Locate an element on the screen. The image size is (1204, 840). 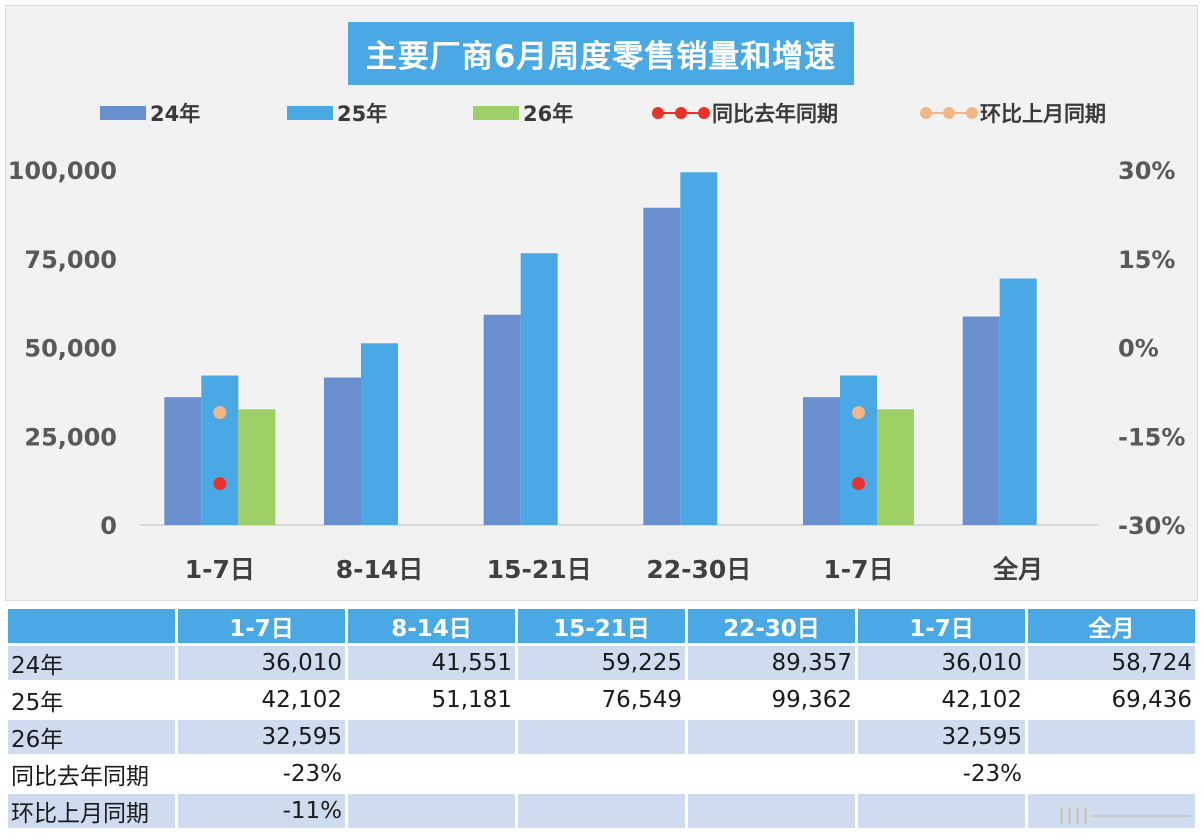
table-cell: 41,551 is located at coordinates (431, 663).